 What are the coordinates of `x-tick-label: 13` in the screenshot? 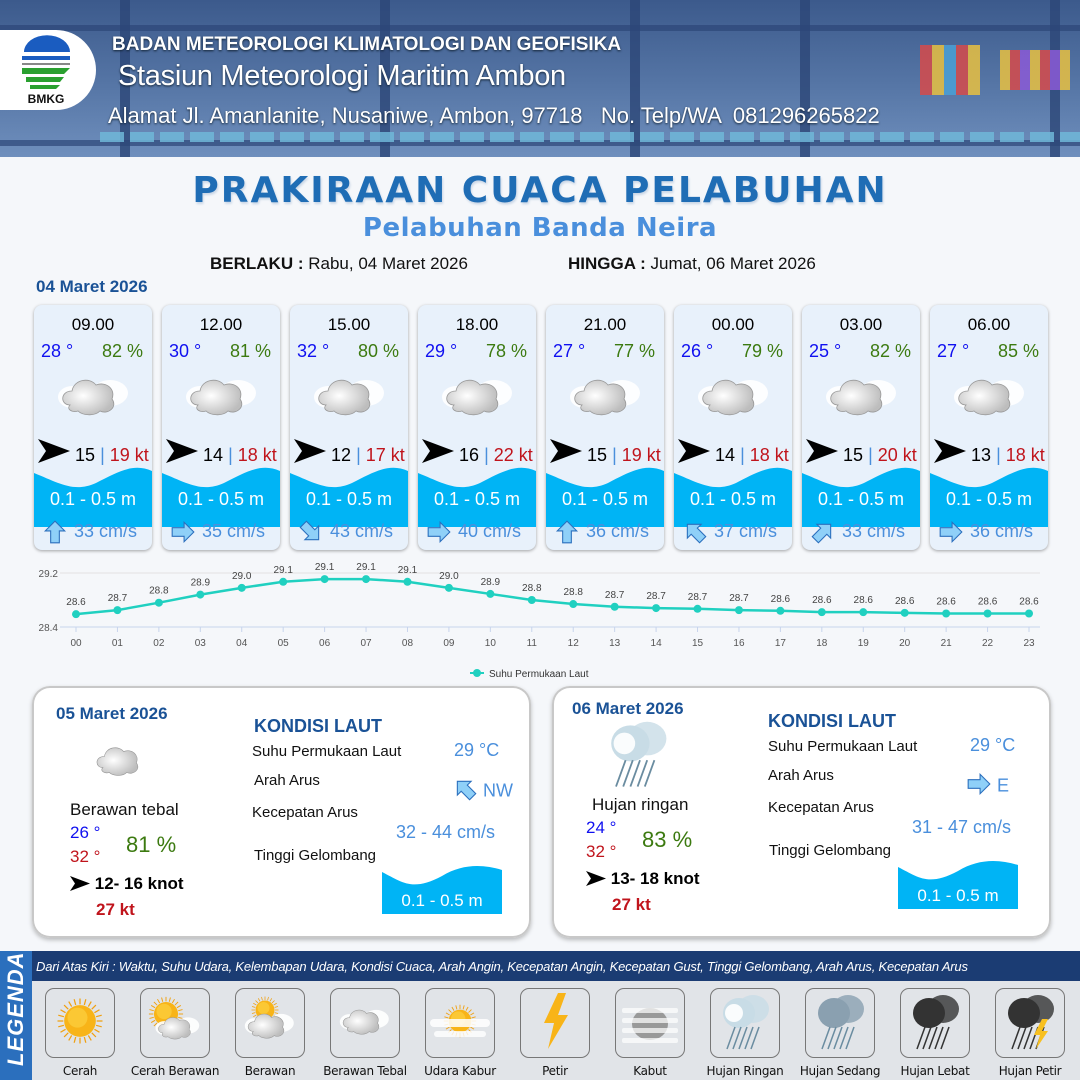 It's located at (615, 643).